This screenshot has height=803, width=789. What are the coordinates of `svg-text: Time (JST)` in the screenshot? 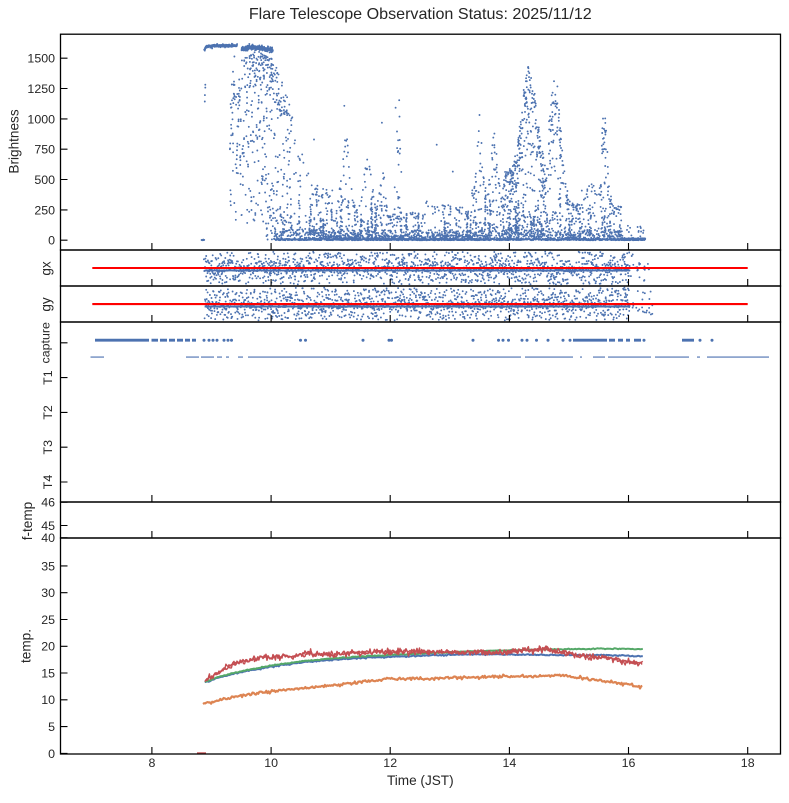 It's located at (420, 780).